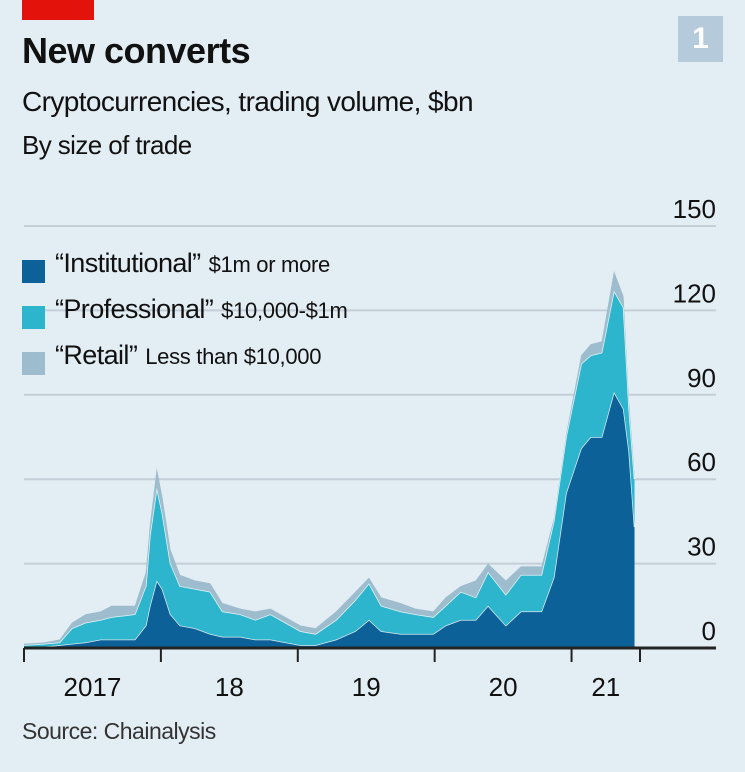 The height and width of the screenshot is (772, 745). Describe the element at coordinates (342, 687) in the screenshot. I see `x-tick-labels: 2017 18 19 20 21` at that location.